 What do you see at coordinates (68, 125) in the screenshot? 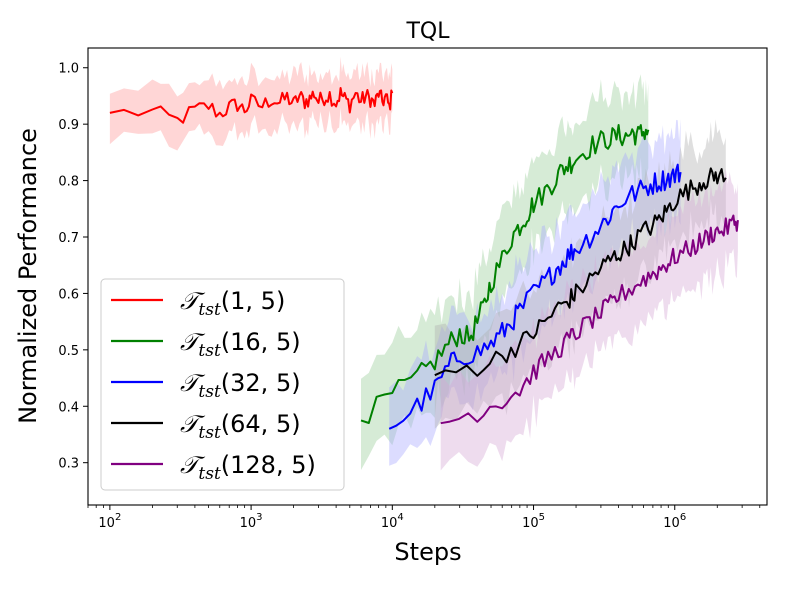
I see `y-tick-label: 0.9` at bounding box center [68, 125].